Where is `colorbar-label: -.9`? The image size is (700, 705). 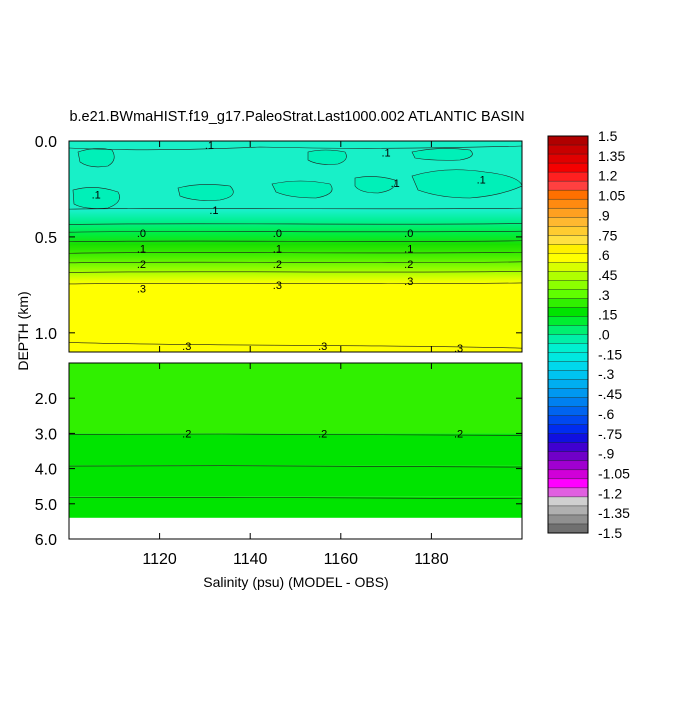 colorbar-label: -.9 is located at coordinates (606, 454).